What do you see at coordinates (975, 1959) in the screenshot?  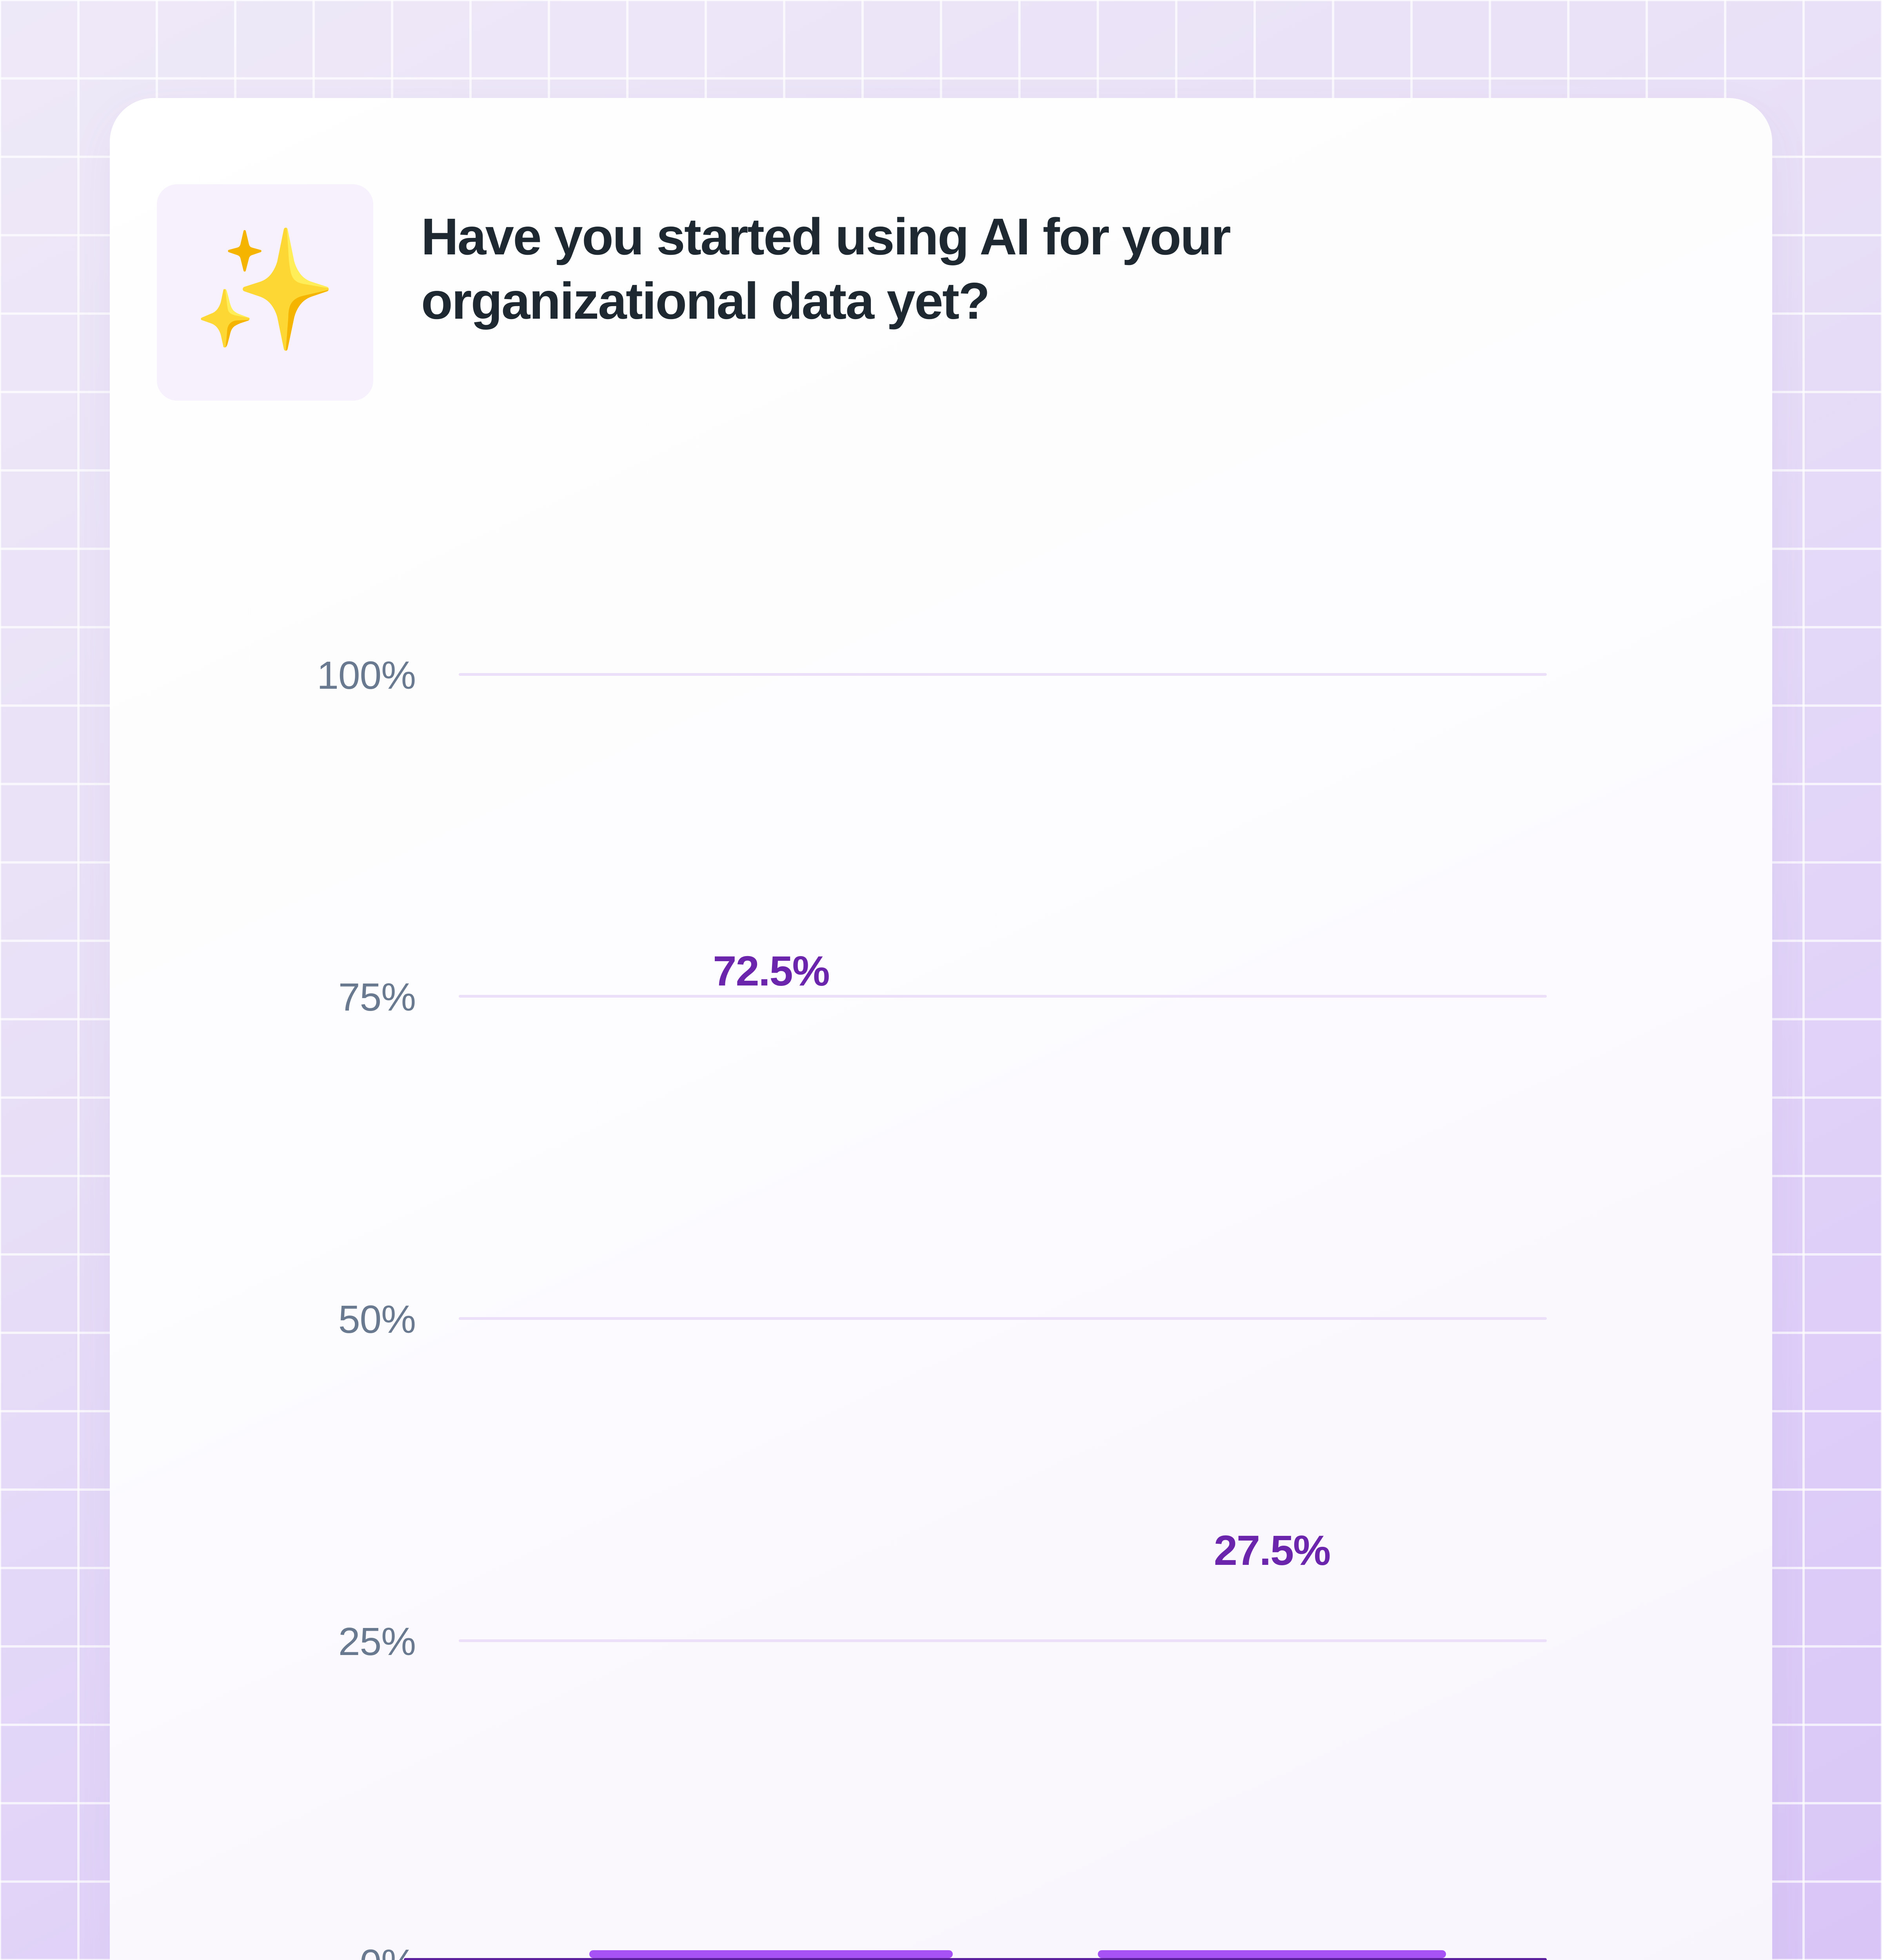 I see `axis-baseline` at bounding box center [975, 1959].